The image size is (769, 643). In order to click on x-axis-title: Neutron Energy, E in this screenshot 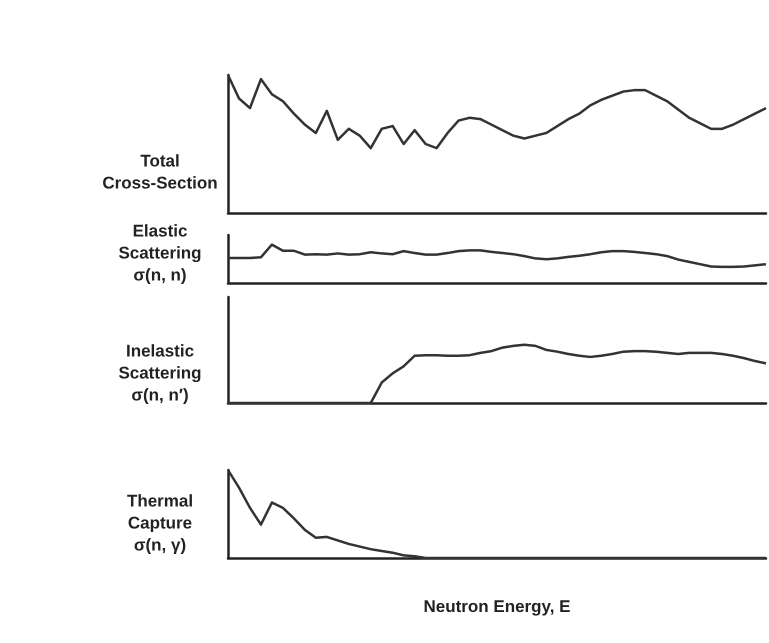, I will do `click(497, 606)`.